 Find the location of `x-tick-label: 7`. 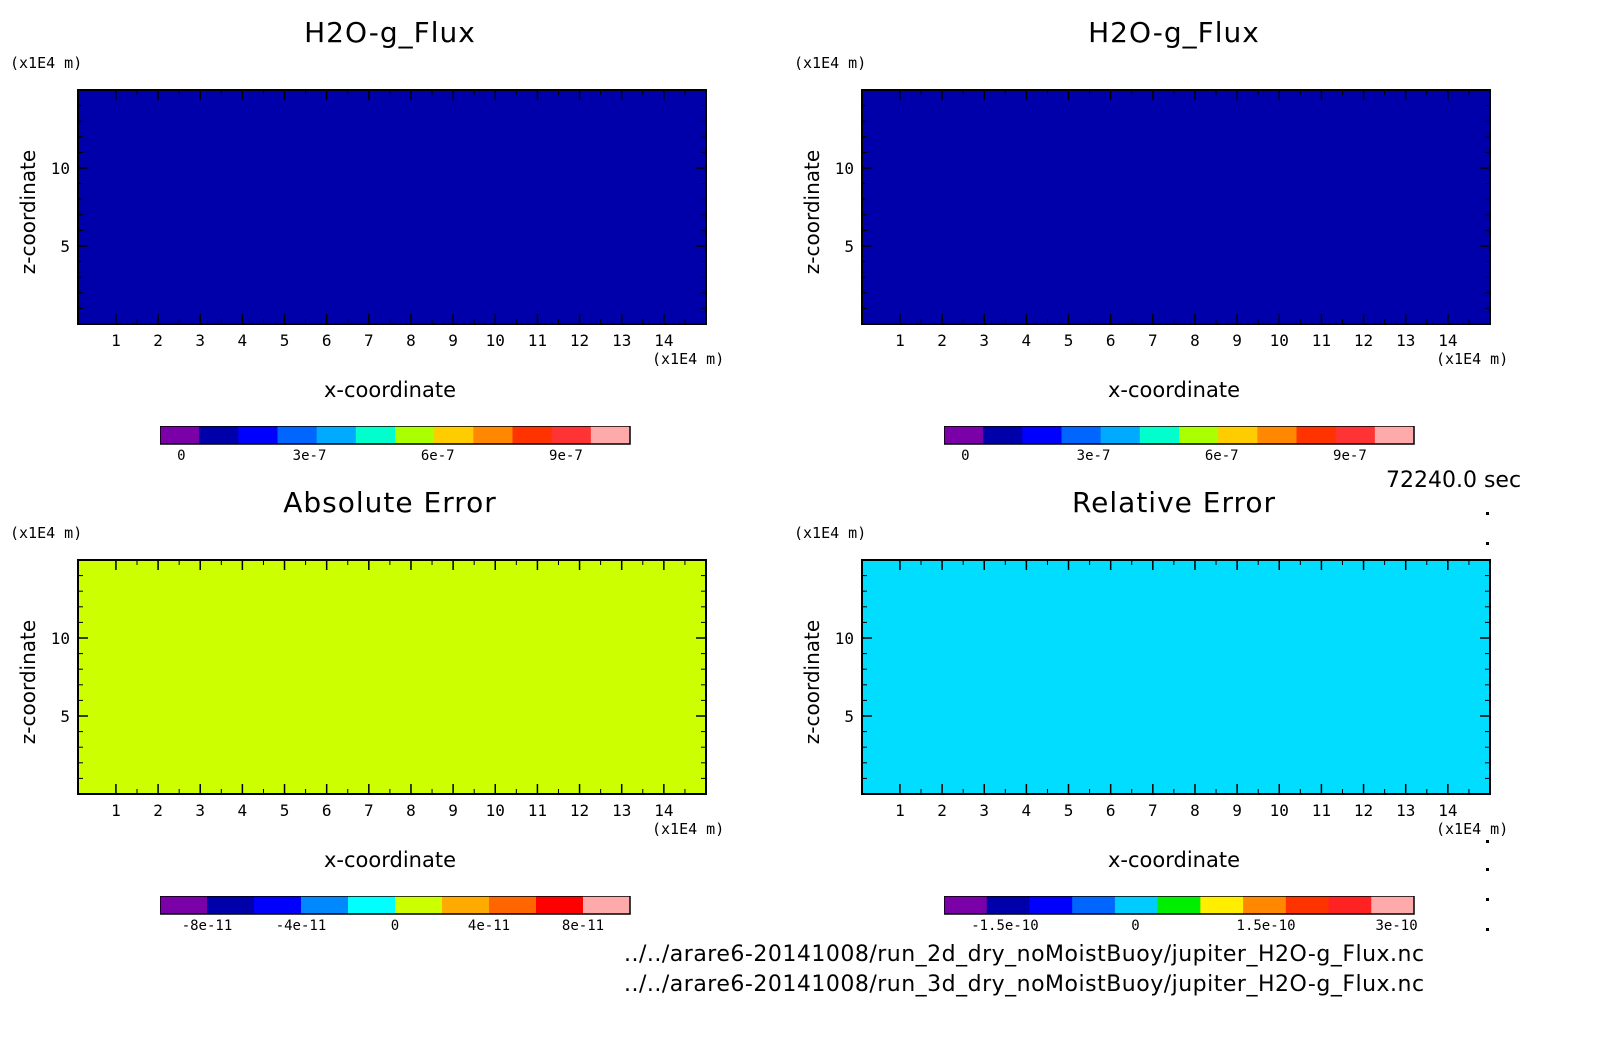

x-tick-label: 7 is located at coordinates (369, 340).